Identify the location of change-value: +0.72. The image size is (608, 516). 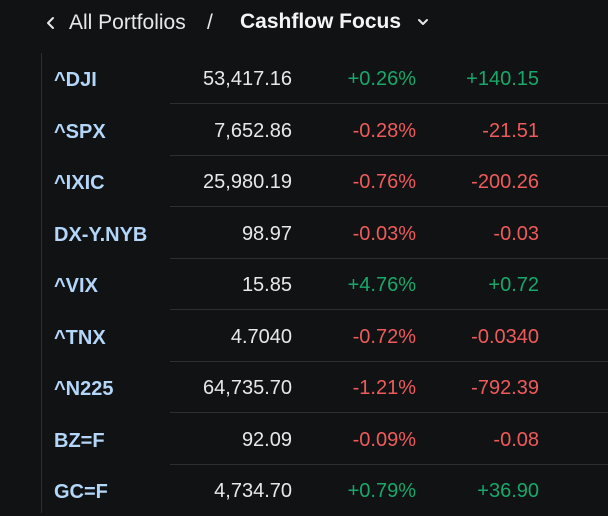
(513, 285).